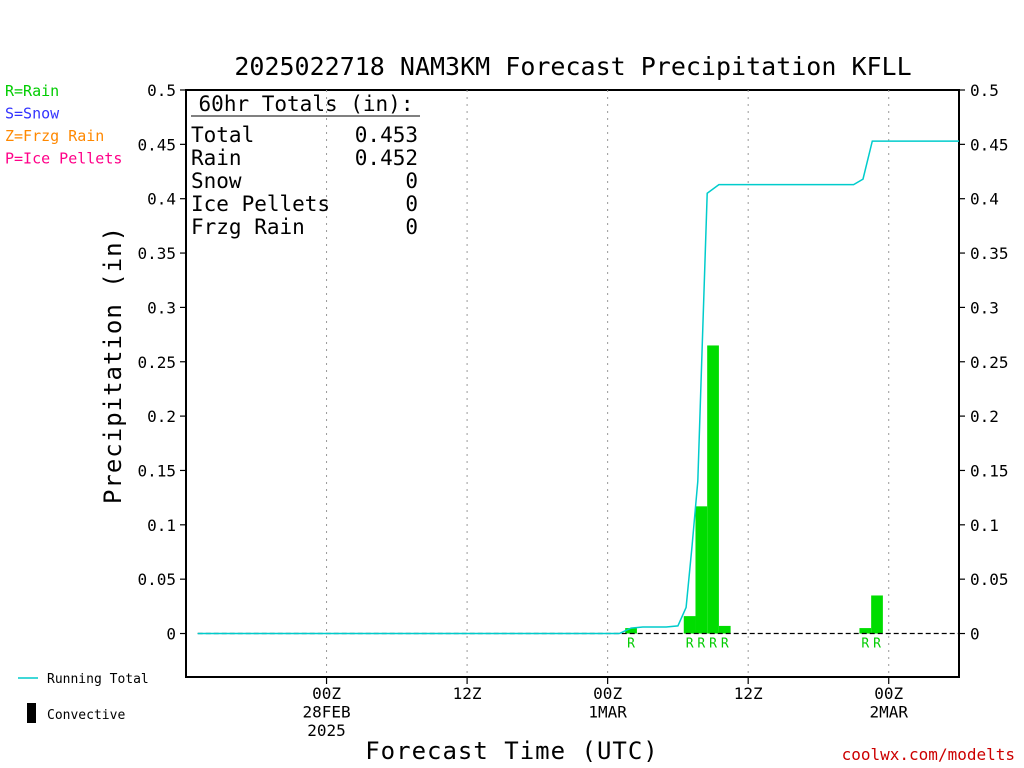 This screenshot has height=768, width=1024. I want to click on totals-row-label: Total, so click(222, 135).